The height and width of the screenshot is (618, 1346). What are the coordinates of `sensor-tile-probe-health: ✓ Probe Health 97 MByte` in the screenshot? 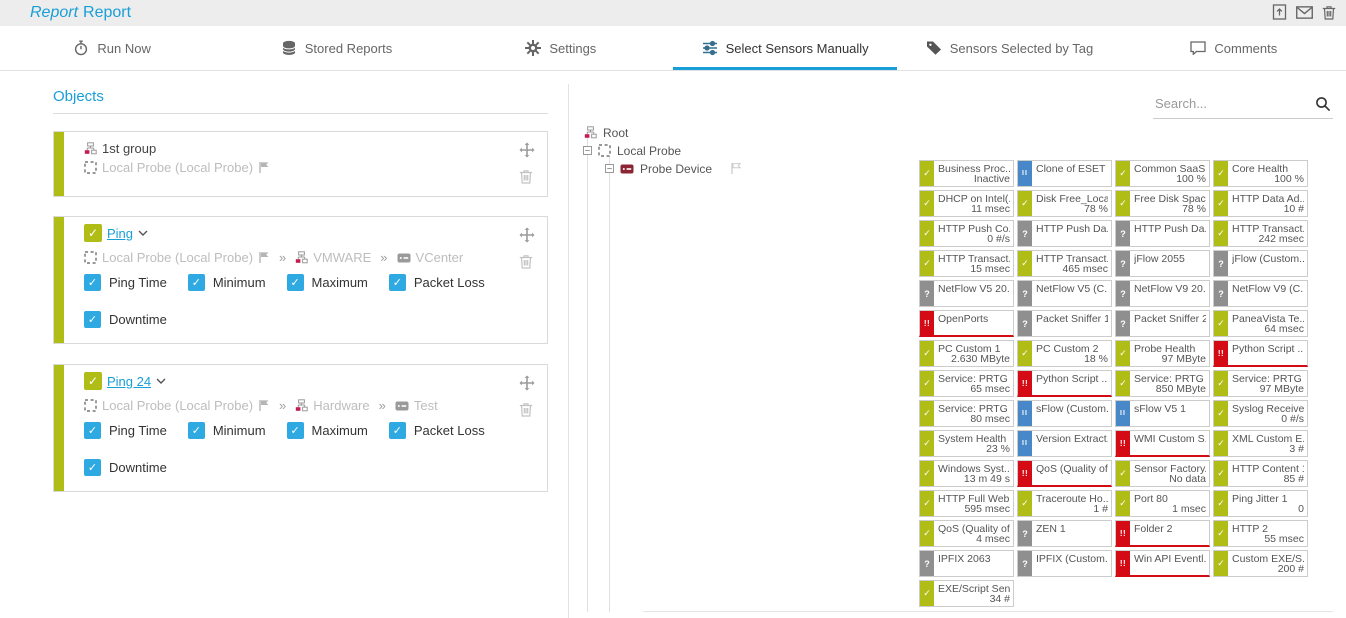 It's located at (1162, 353).